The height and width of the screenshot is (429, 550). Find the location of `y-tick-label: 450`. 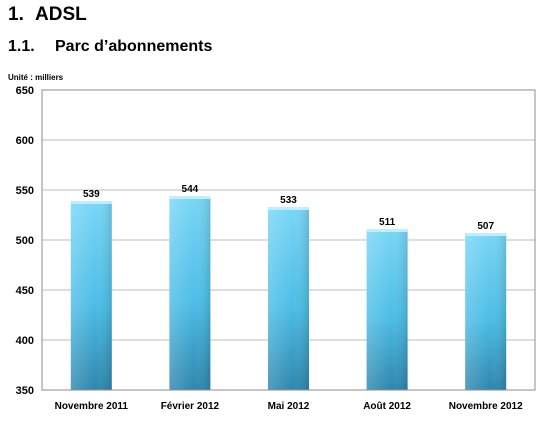

y-tick-label: 450 is located at coordinates (25, 291).